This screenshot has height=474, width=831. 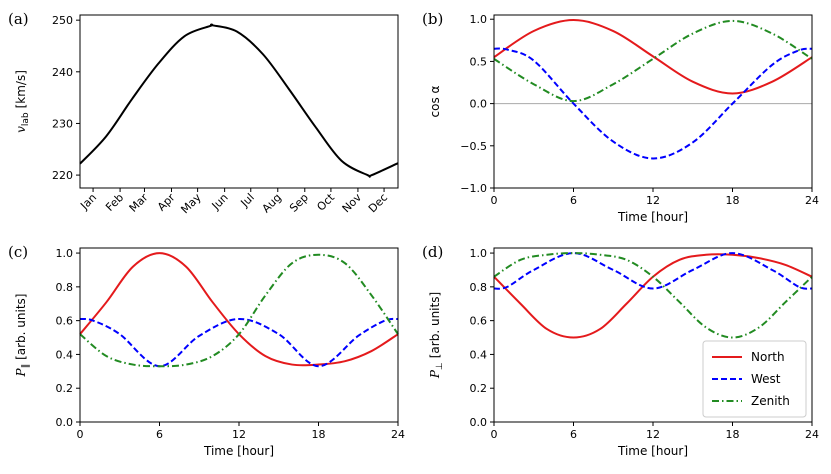 What do you see at coordinates (18, 252) in the screenshot?
I see `panel-label: (c)` at bounding box center [18, 252].